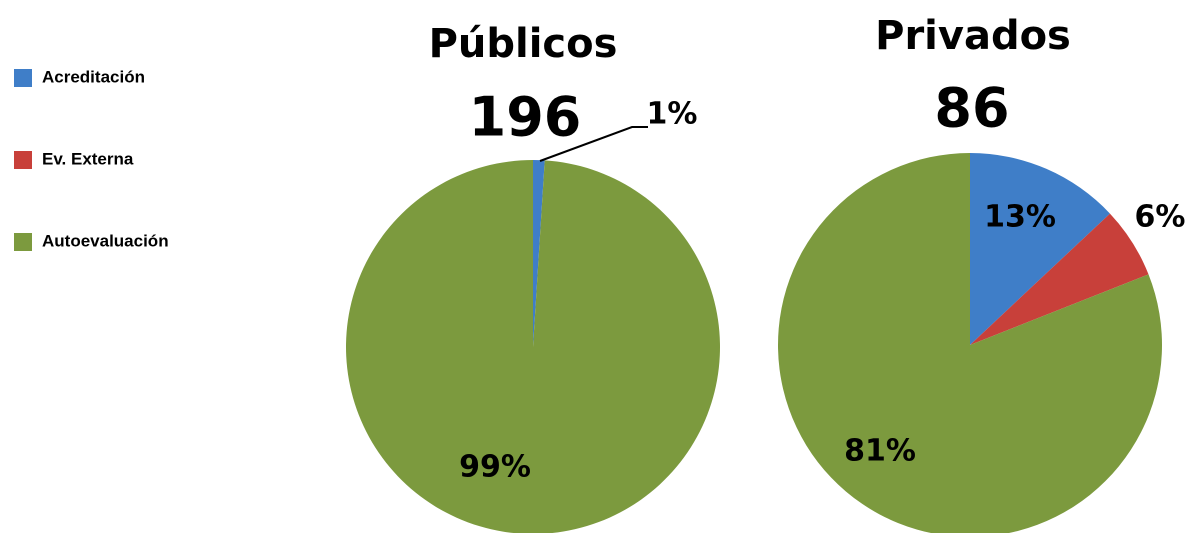 This screenshot has height=533, width=1190. What do you see at coordinates (525, 117) in the screenshot?
I see `chart-subtitle: 196` at bounding box center [525, 117].